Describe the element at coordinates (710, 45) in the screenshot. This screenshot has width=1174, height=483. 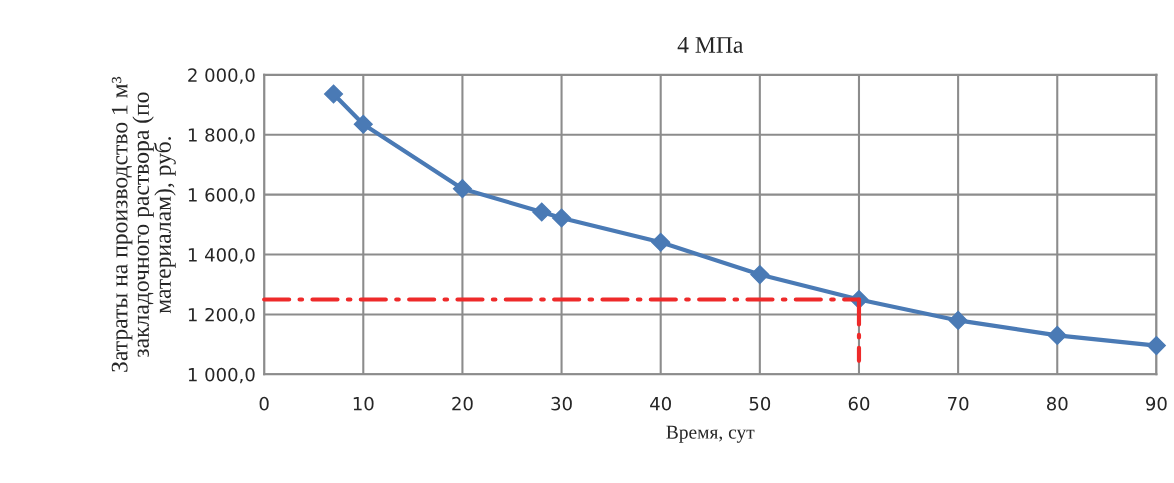
I see `chart-title: 4 МПа` at that location.